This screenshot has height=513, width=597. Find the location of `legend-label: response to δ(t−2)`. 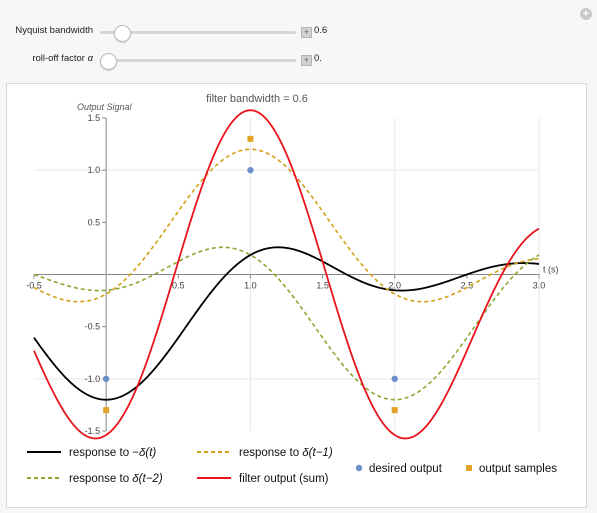

legend-label: response to δ(t−2) is located at coordinates (116, 479).